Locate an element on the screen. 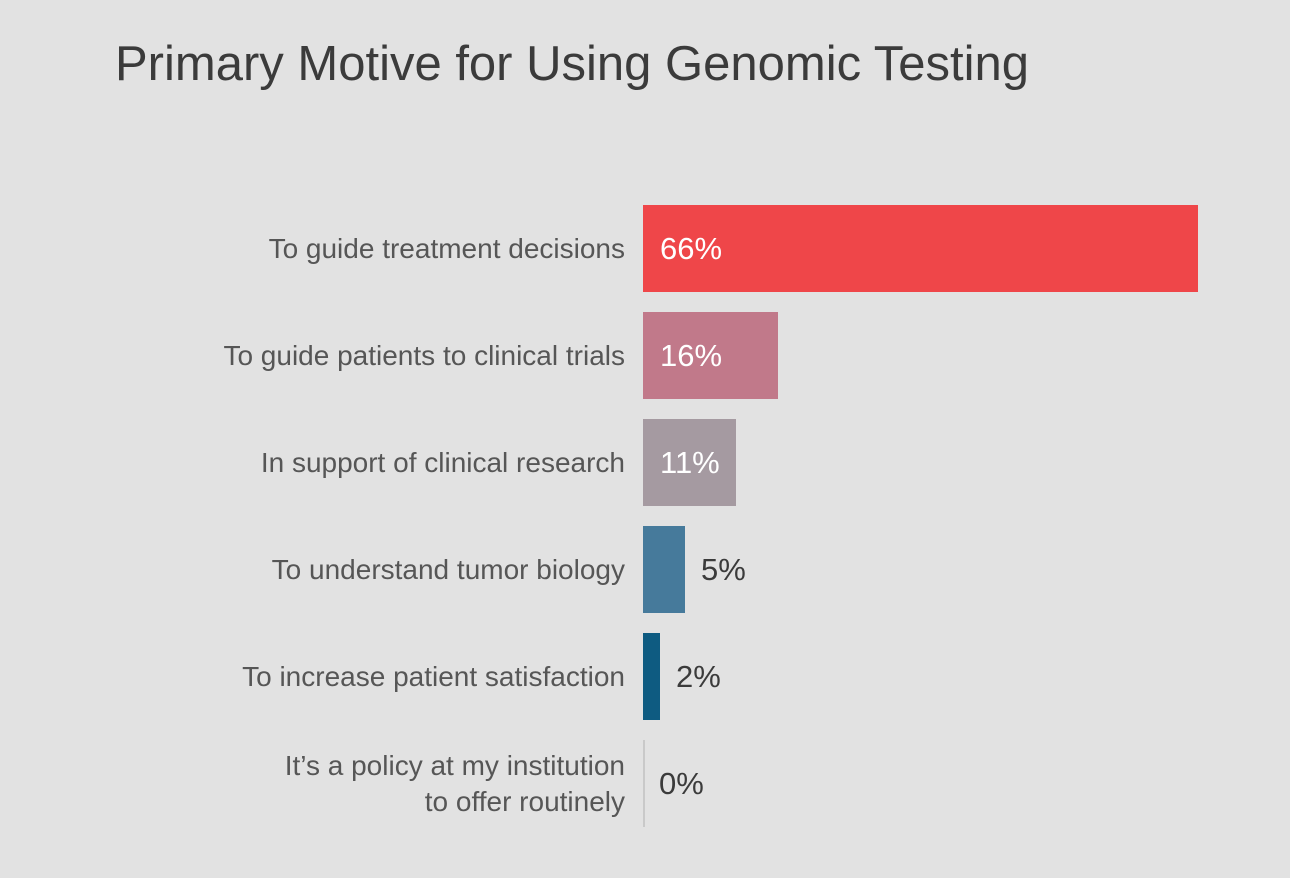 The width and height of the screenshot is (1290, 878). bar-row: In support of clinical research 11% is located at coordinates (645, 462).